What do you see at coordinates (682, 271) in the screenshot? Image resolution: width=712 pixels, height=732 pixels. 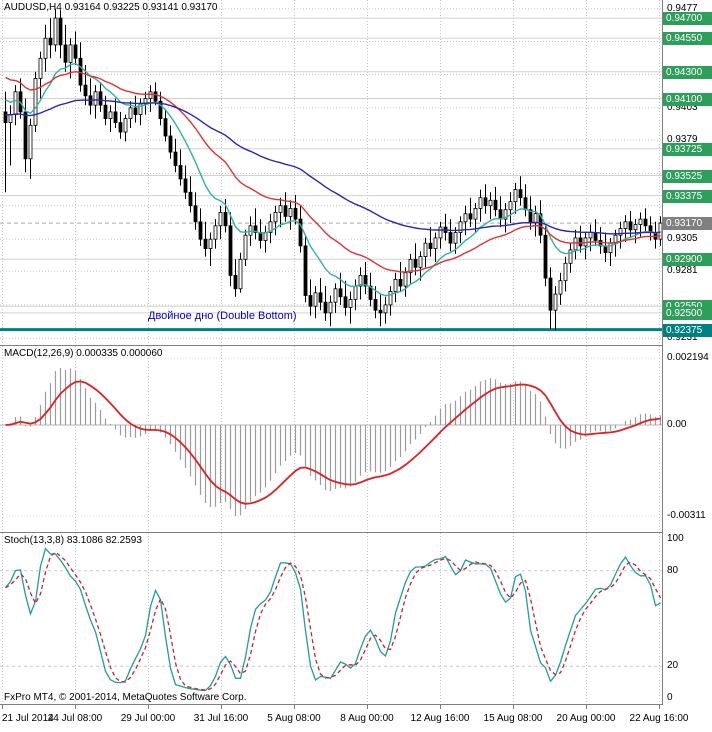 I see `price-grid-label: 0.9281` at bounding box center [682, 271].